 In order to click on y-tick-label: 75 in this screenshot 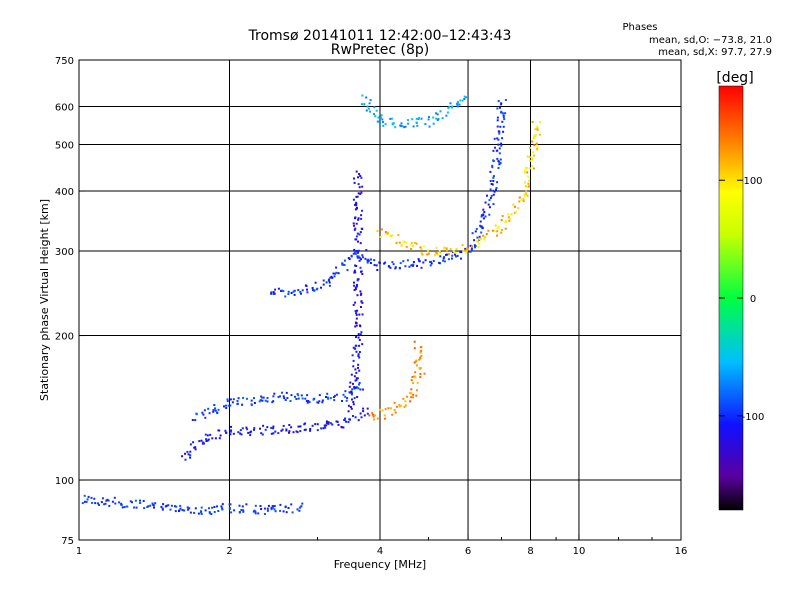, I will do `click(67, 541)`.